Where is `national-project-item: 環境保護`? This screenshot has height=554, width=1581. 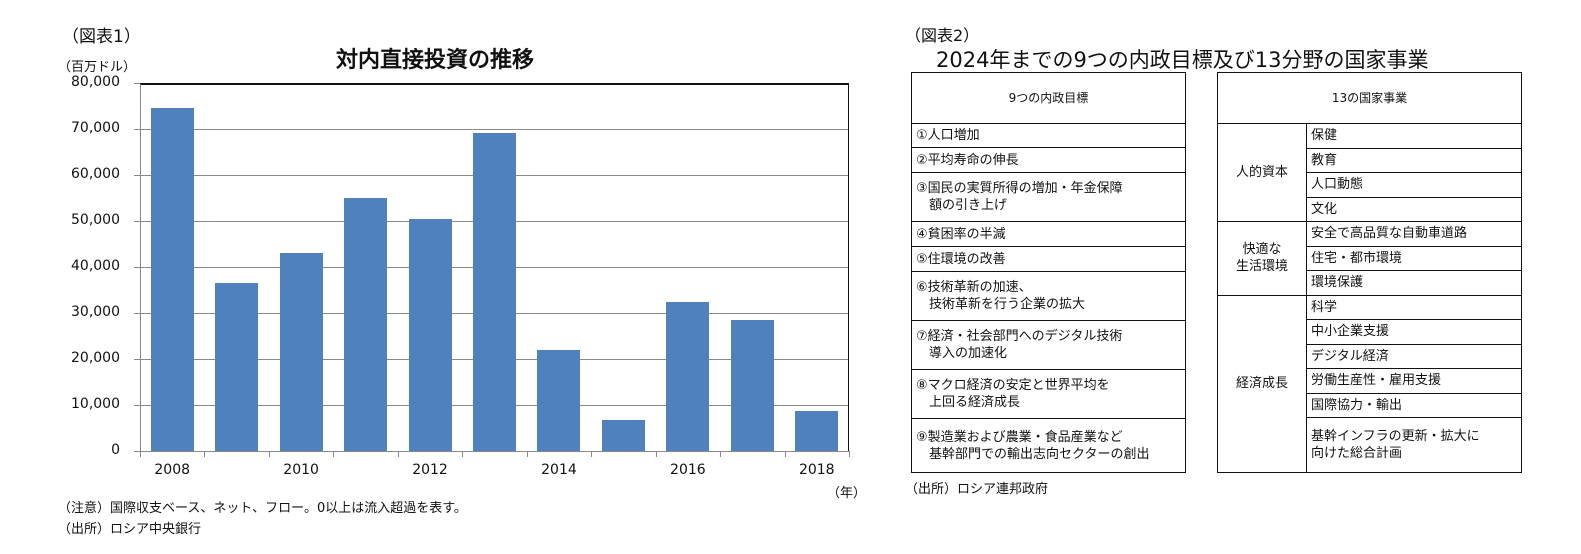 national-project-item: 環境保護 is located at coordinates (1414, 283).